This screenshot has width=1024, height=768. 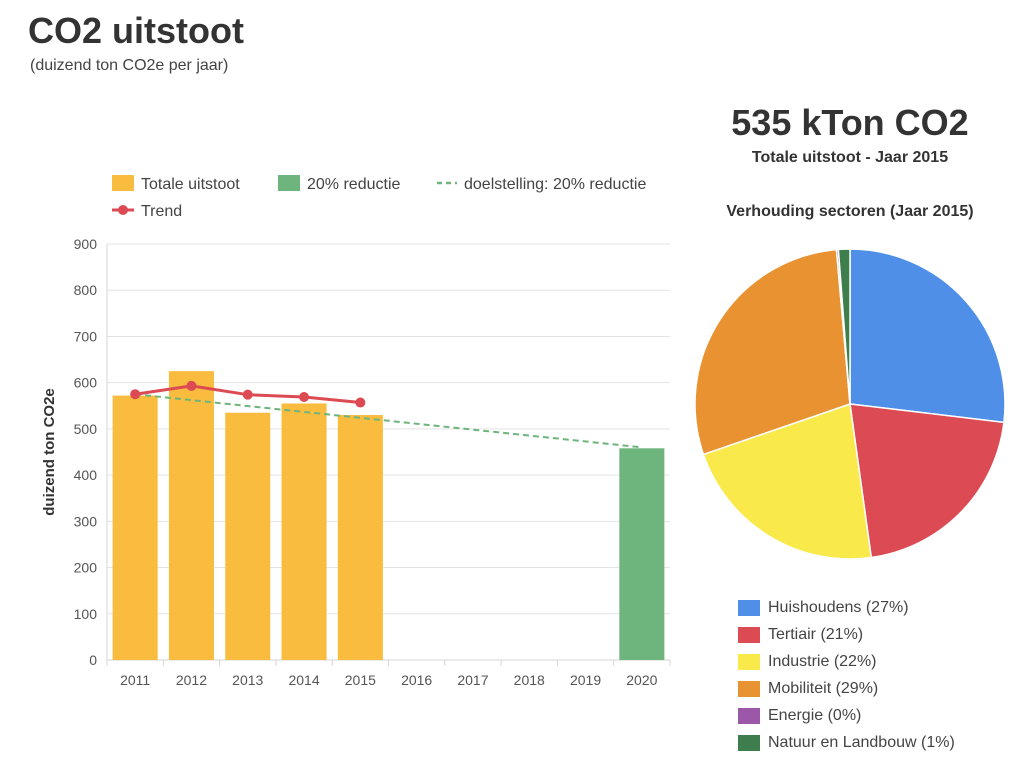 I want to click on kpi-total-label: Totale uitstoot - Jaar 2015, so click(x=850, y=157).